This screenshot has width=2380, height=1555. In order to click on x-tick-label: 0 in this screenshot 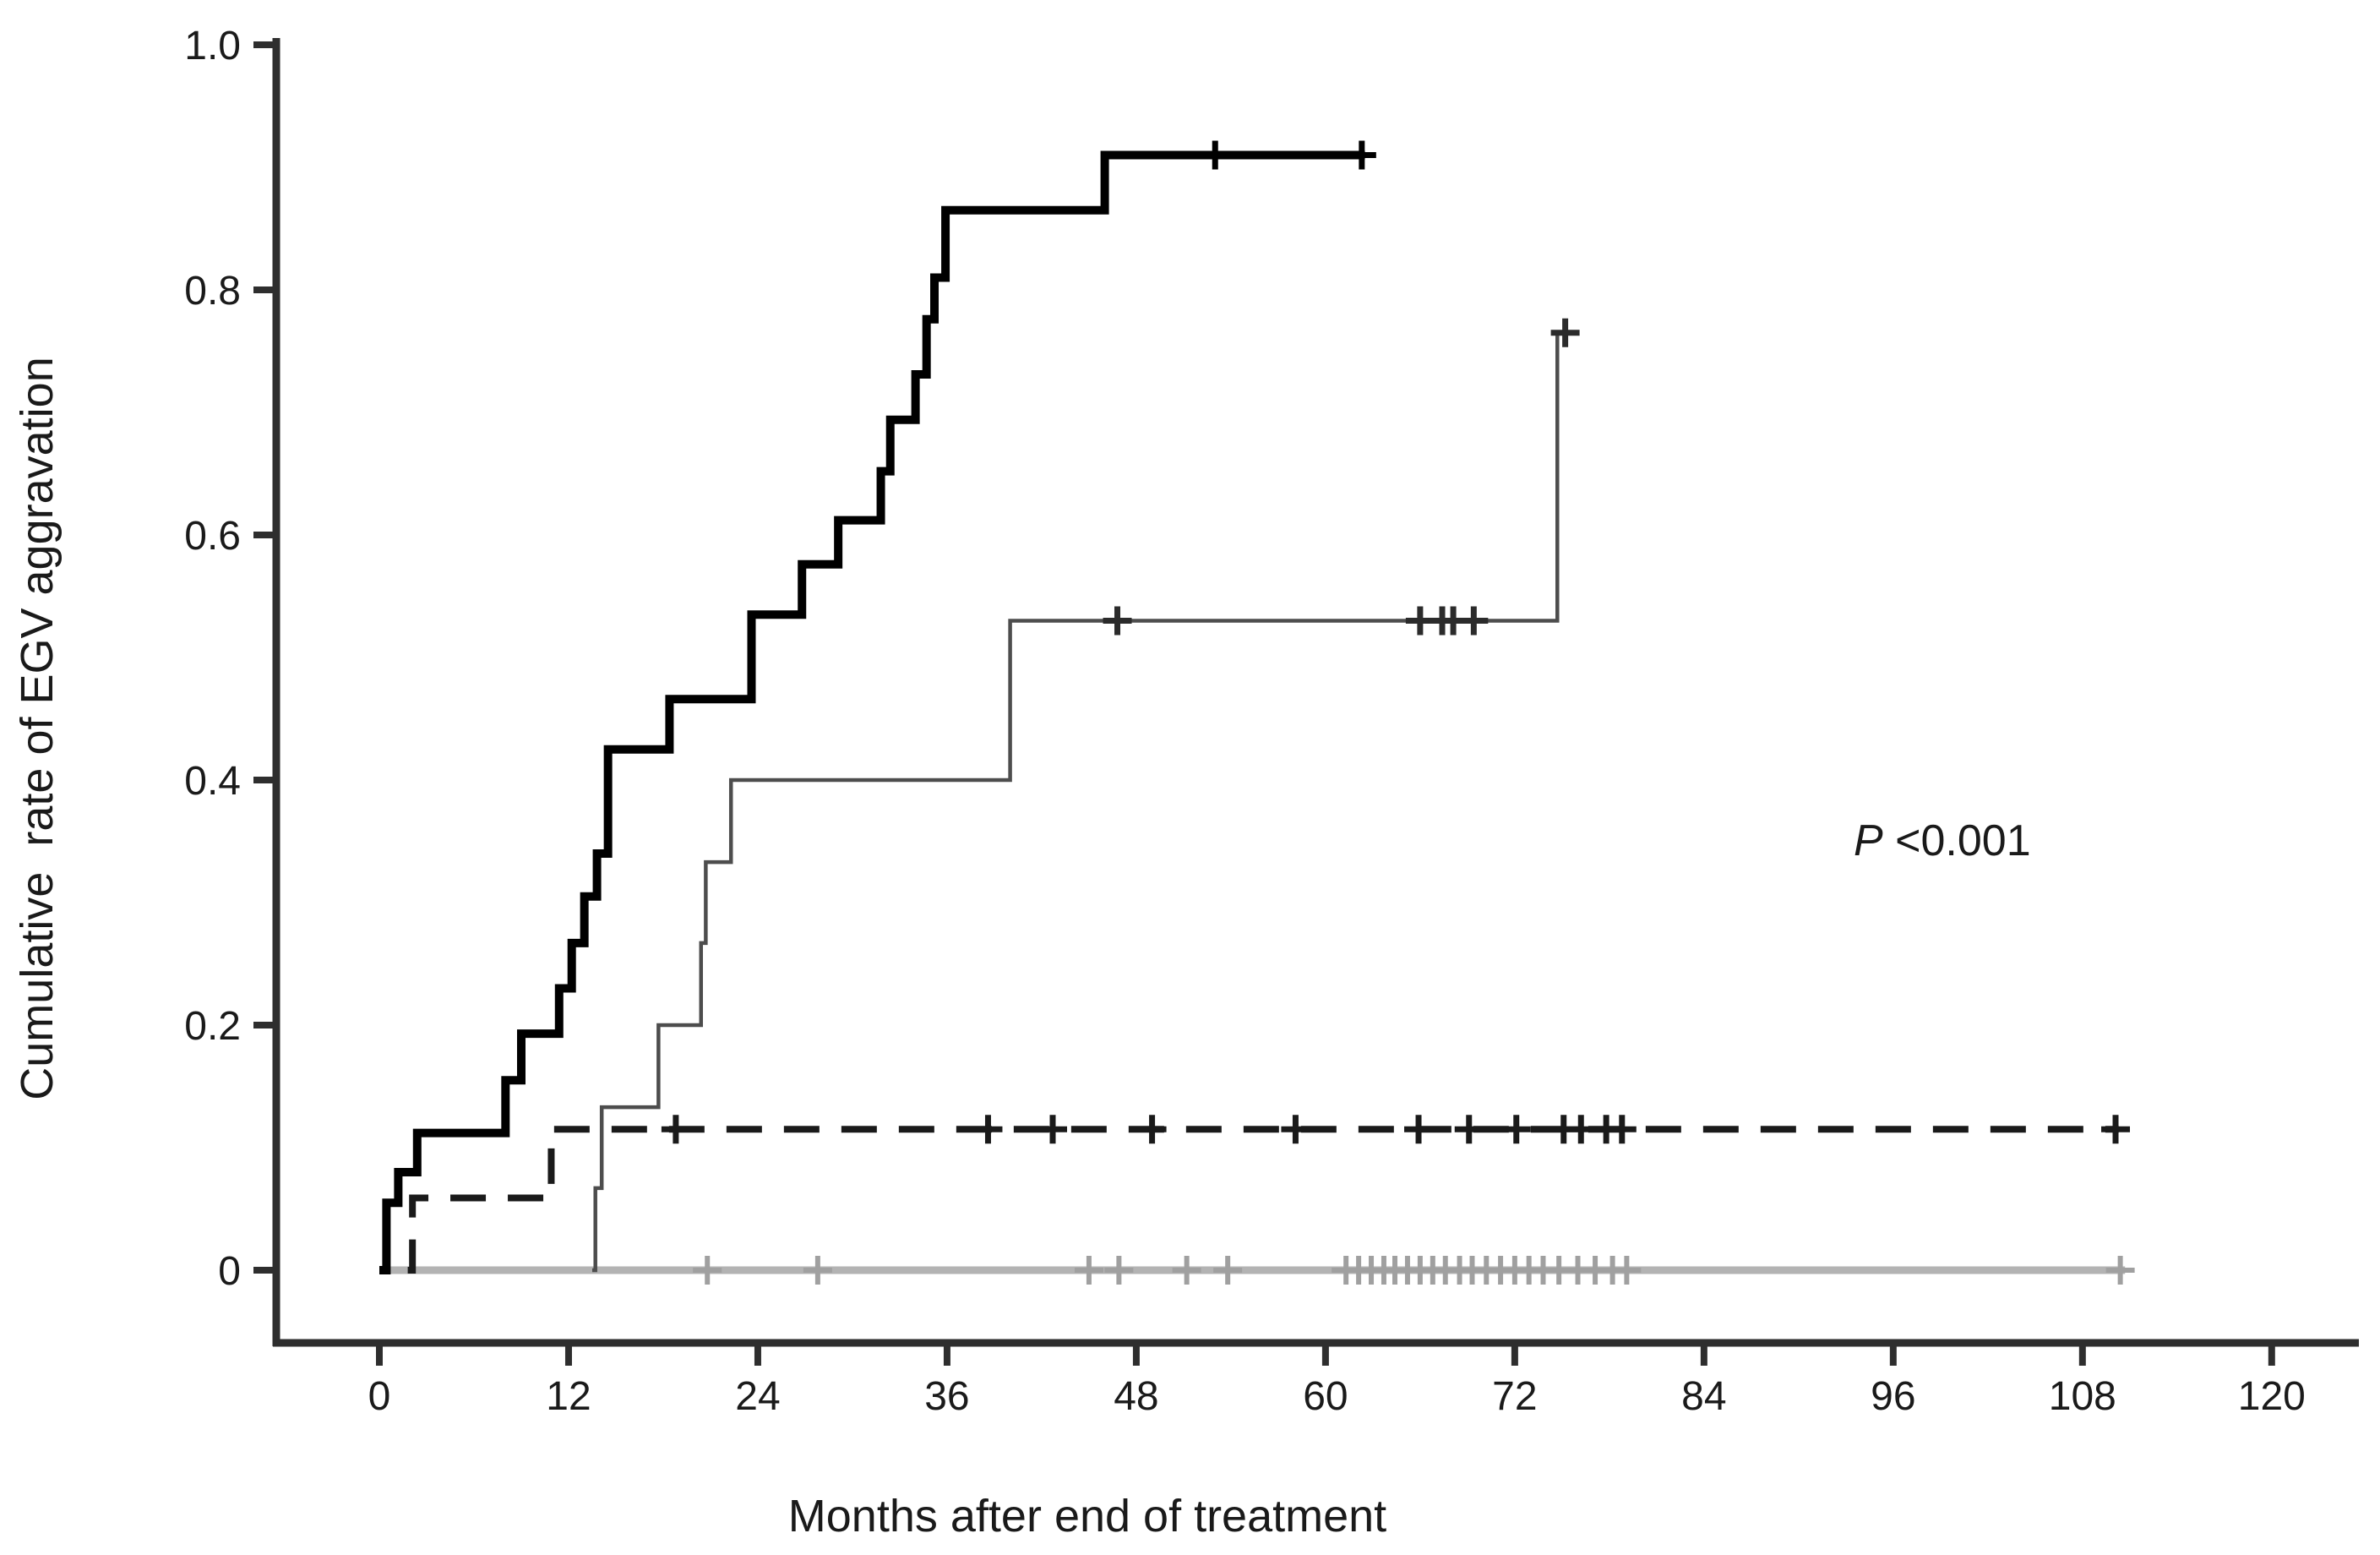, I will do `click(379, 1396)`.